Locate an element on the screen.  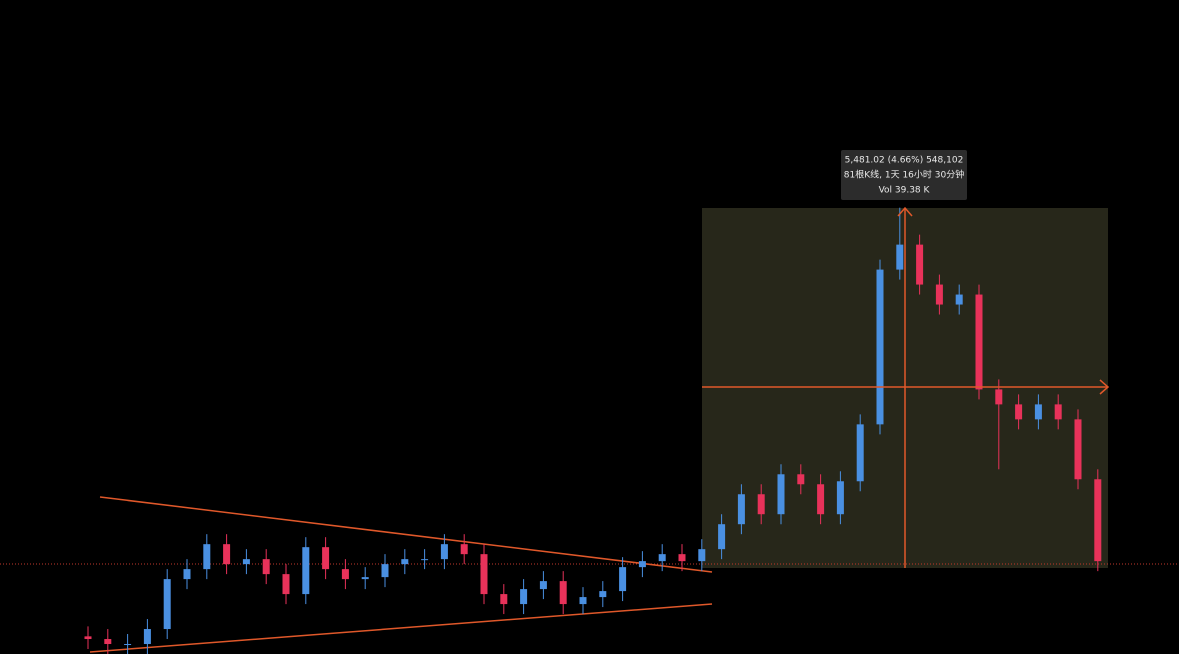
tooltip is located at coordinates (904, 175).